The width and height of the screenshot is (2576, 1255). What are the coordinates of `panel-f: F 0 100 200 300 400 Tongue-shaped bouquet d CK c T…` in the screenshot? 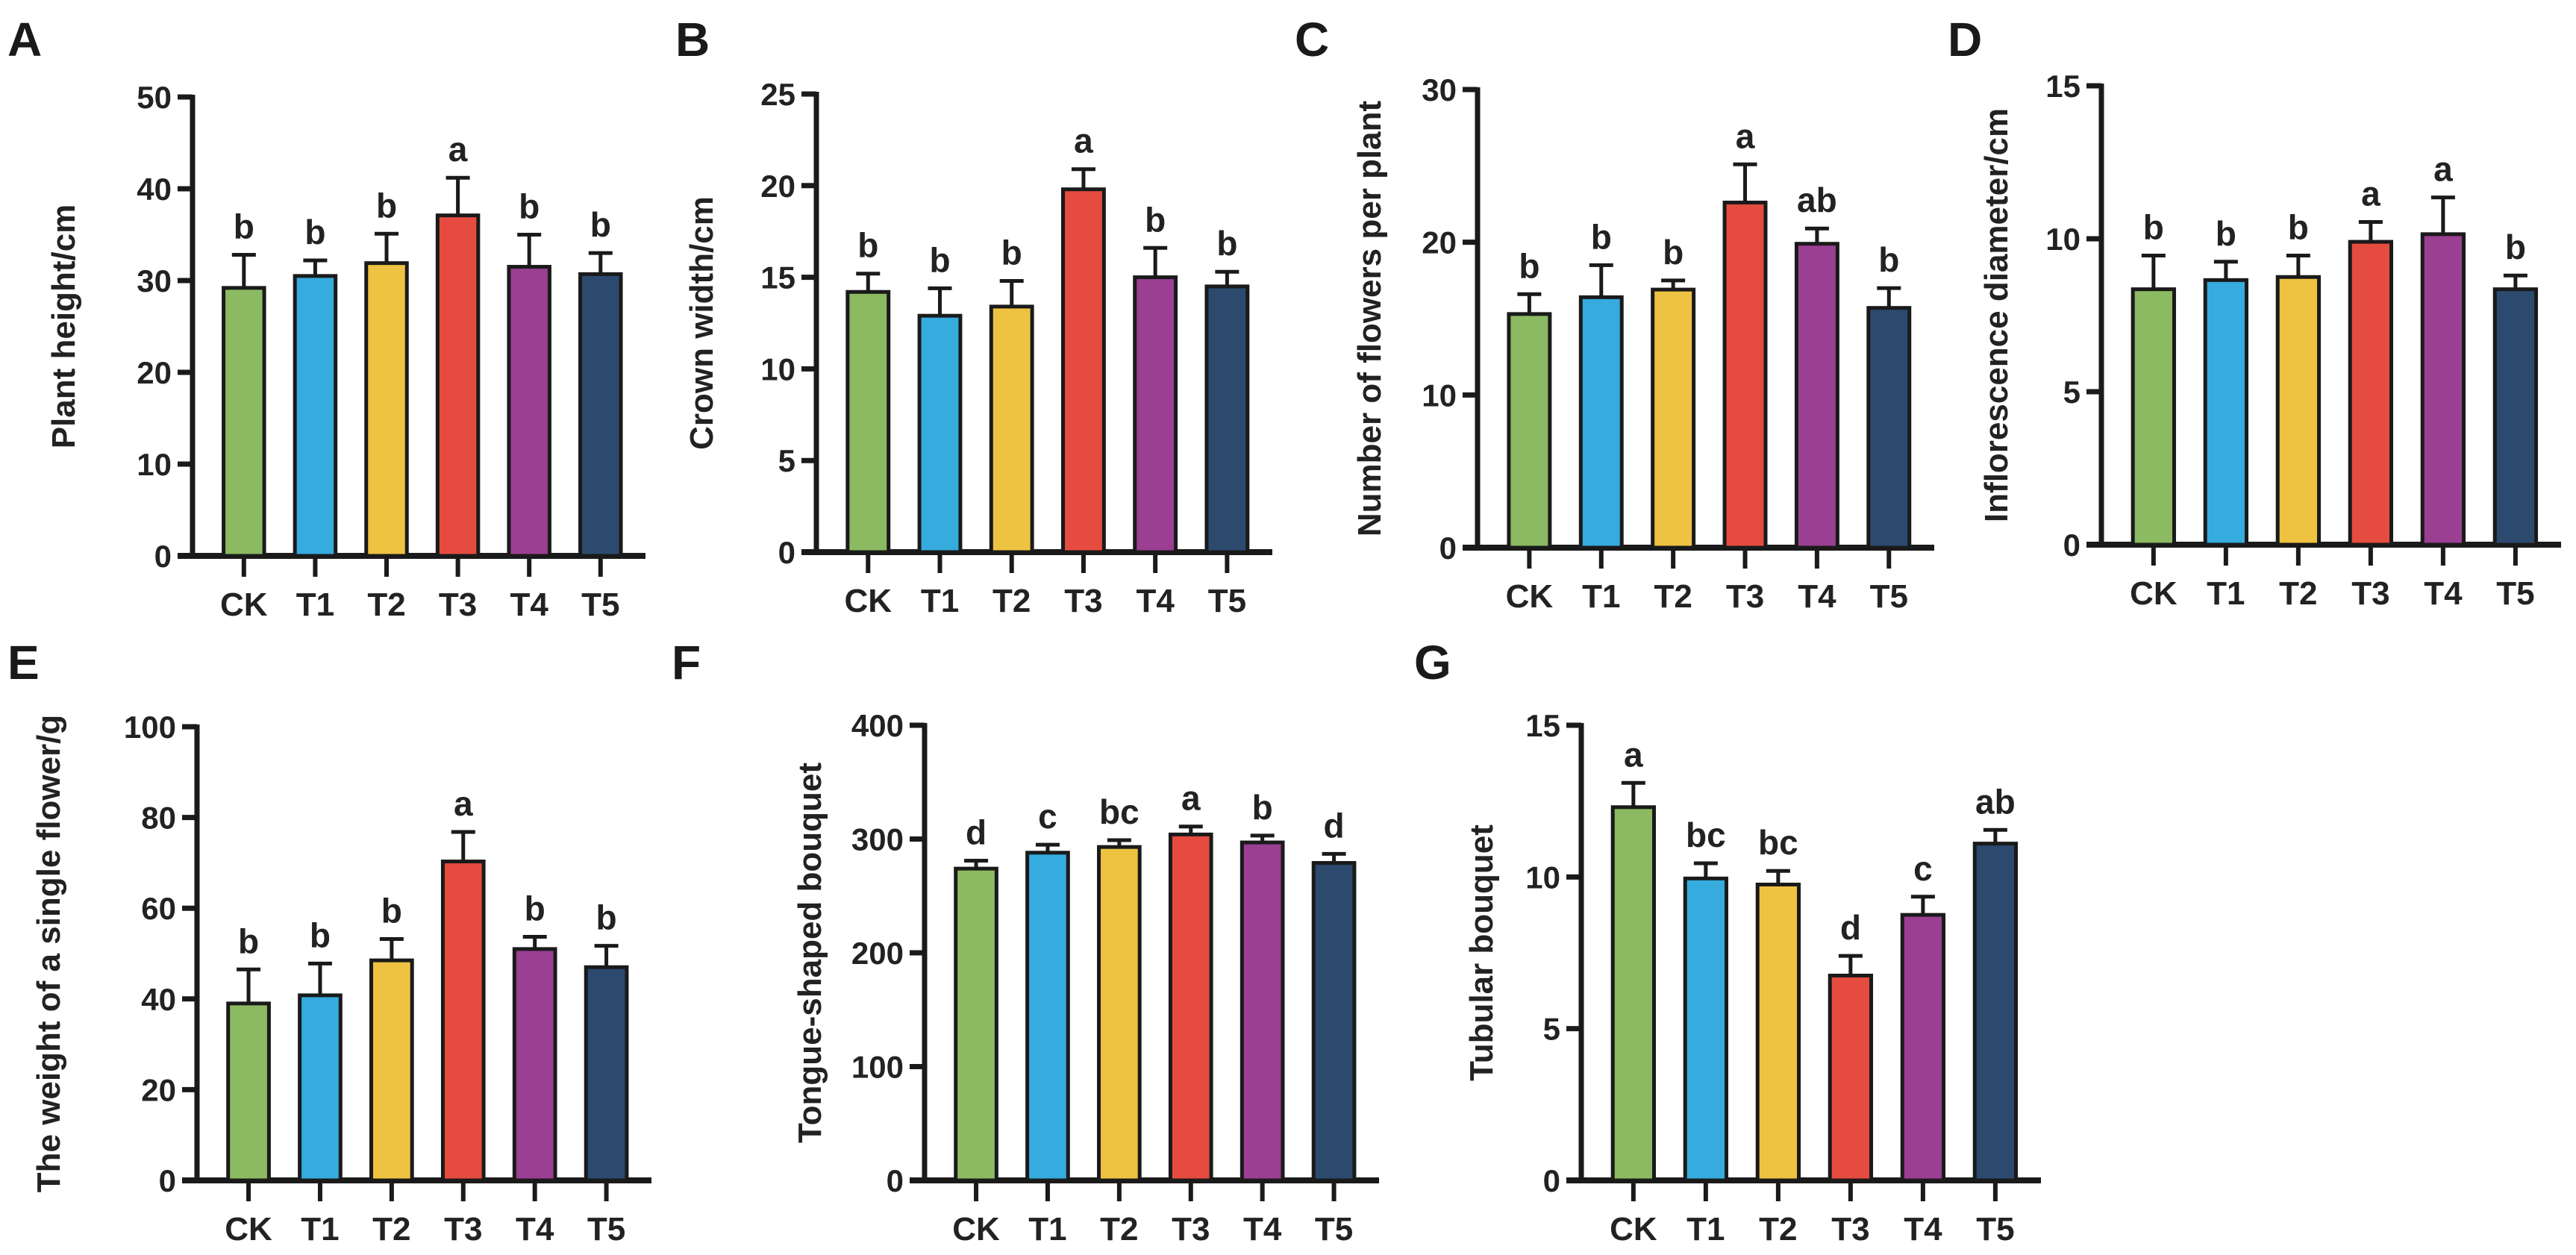 It's located at (1025, 942).